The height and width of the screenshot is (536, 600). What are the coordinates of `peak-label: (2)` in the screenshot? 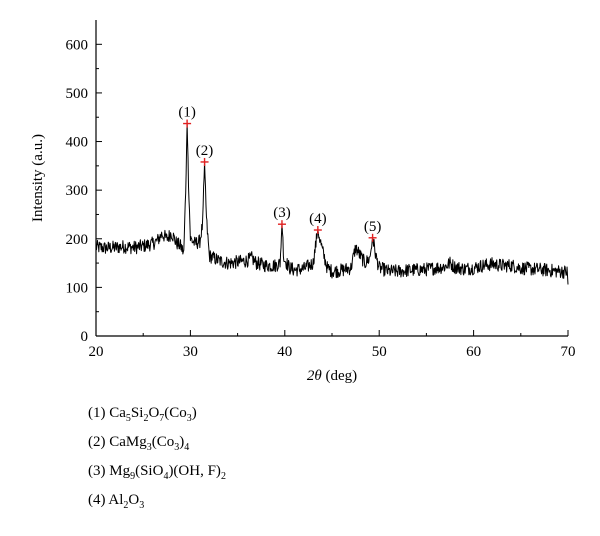 It's located at (205, 151).